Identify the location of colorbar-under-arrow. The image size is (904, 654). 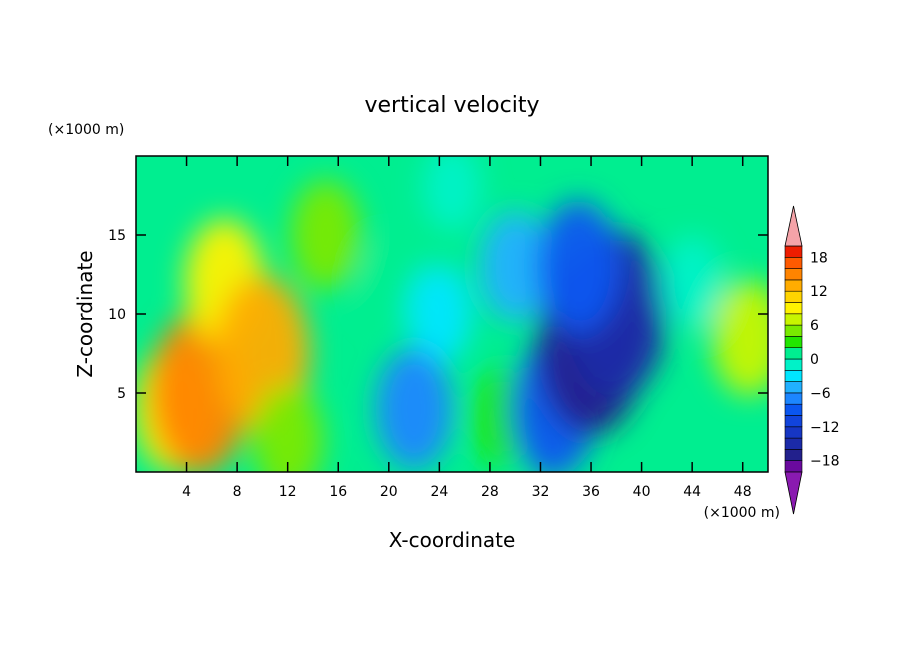
(793, 493).